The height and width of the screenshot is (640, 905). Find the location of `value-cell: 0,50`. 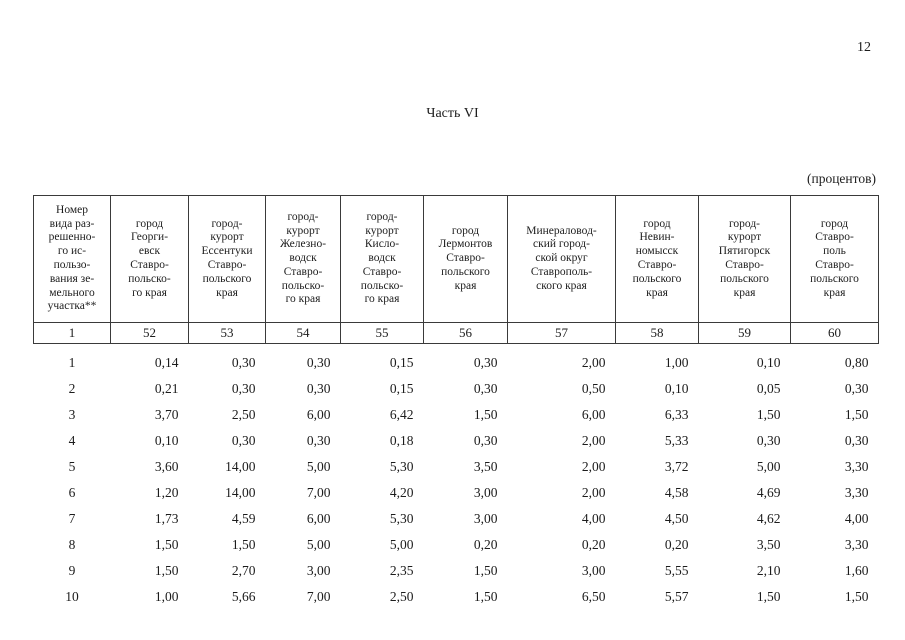

value-cell: 0,50 is located at coordinates (593, 388).